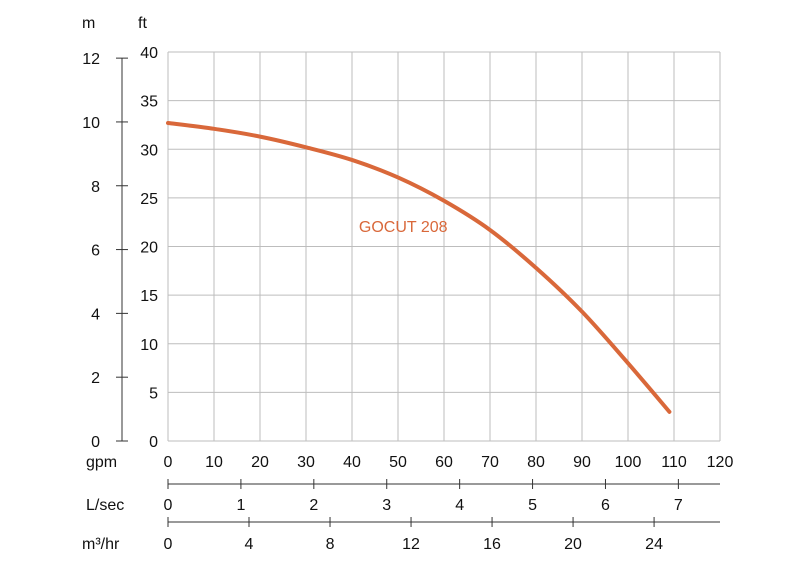 The width and height of the screenshot is (800, 566). What do you see at coordinates (149, 296) in the screenshot?
I see `y-tick-label-ft: 15` at bounding box center [149, 296].